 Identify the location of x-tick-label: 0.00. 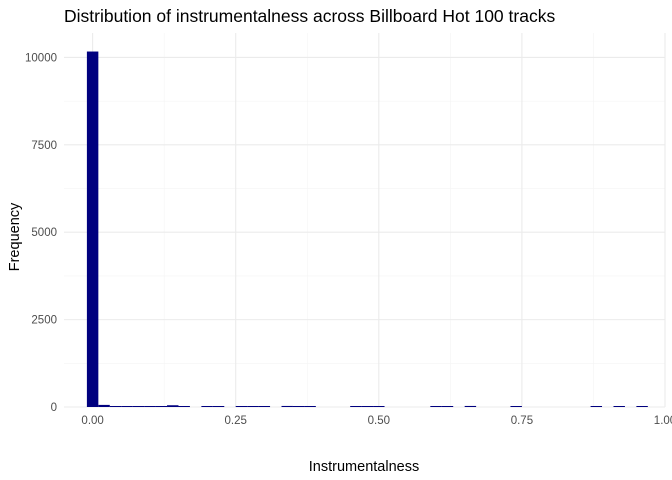
(92, 421).